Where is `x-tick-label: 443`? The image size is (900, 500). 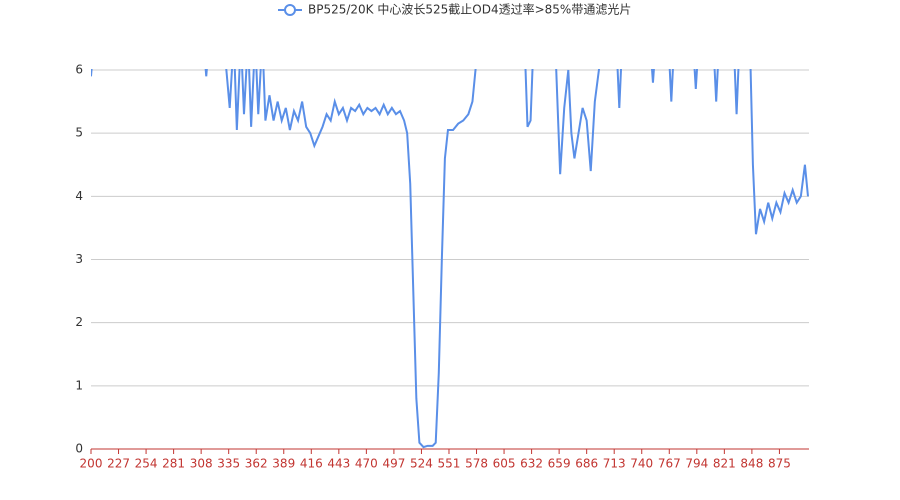
x-tick-label: 443 is located at coordinates (338, 464).